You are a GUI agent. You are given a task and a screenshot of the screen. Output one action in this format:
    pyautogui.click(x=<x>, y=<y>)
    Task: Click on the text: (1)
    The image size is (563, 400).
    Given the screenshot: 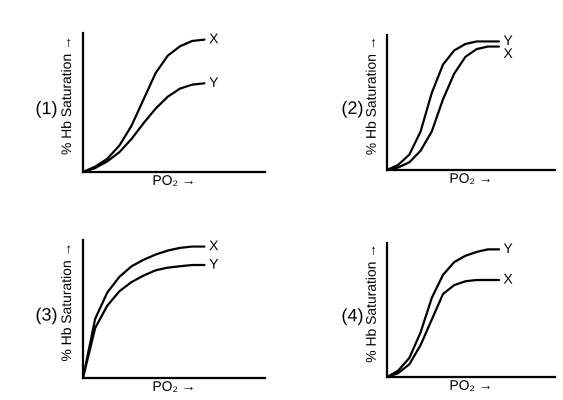 What is the action you would take?
    pyautogui.click(x=46, y=109)
    